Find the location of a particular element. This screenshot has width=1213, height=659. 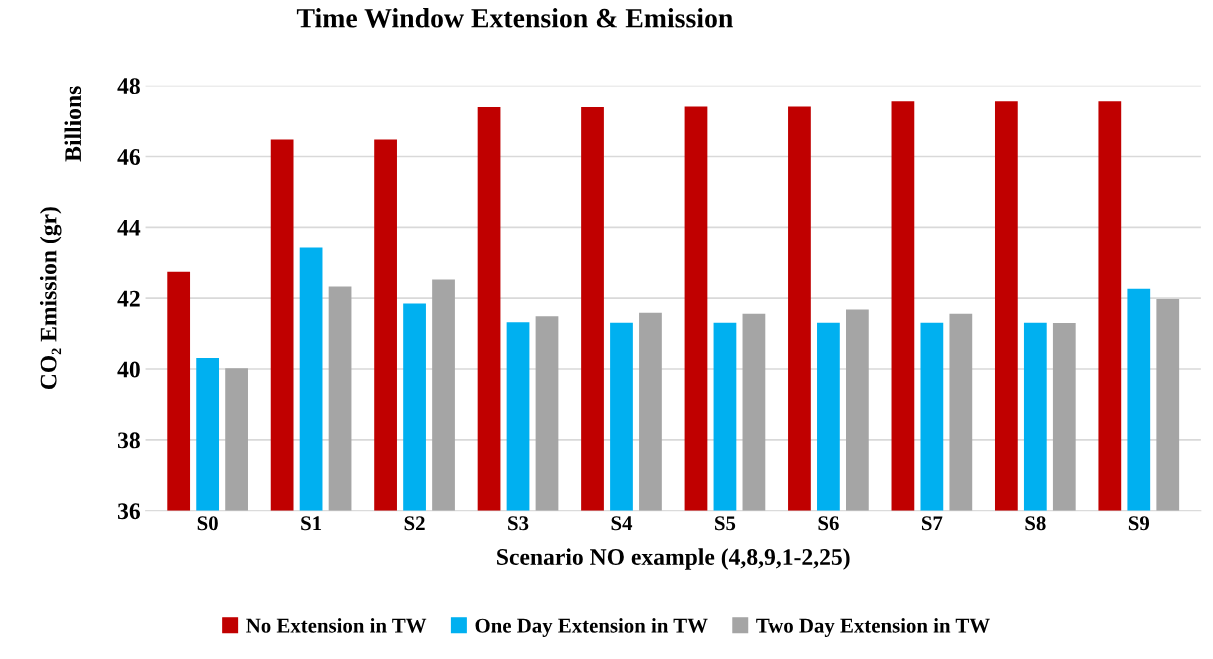

x-tick-label: S7 is located at coordinates (932, 523).